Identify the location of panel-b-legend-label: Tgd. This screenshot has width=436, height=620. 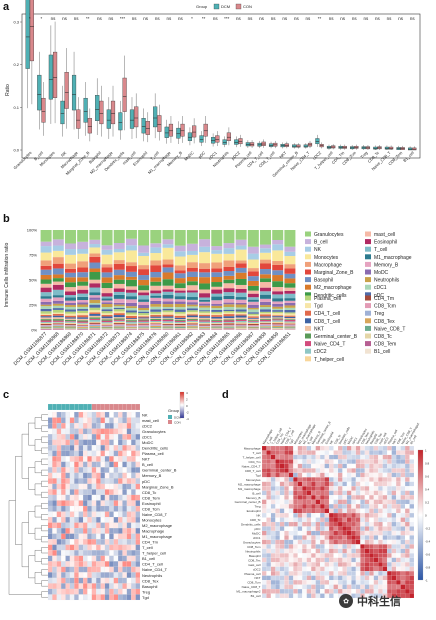
(318, 307).